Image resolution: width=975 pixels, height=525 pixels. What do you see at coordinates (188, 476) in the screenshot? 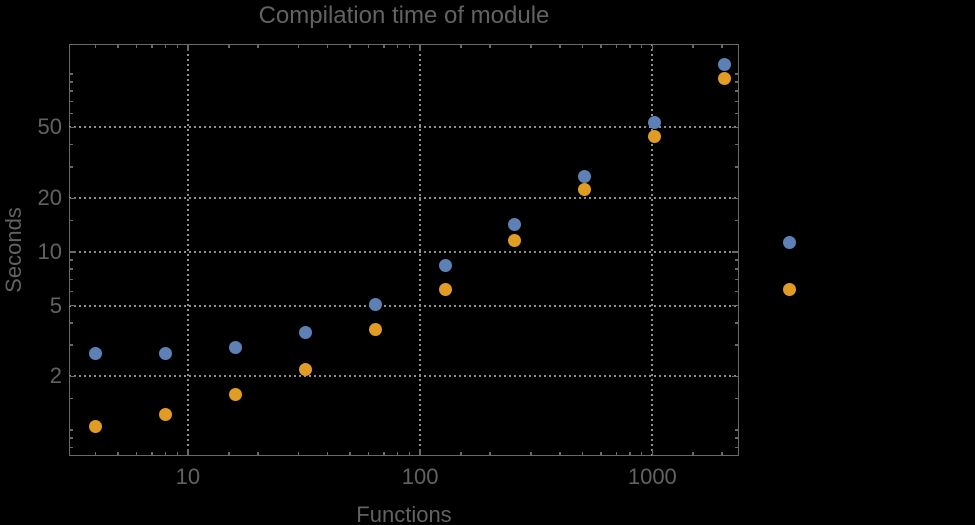
I see `x-tick-label: 10` at bounding box center [188, 476].